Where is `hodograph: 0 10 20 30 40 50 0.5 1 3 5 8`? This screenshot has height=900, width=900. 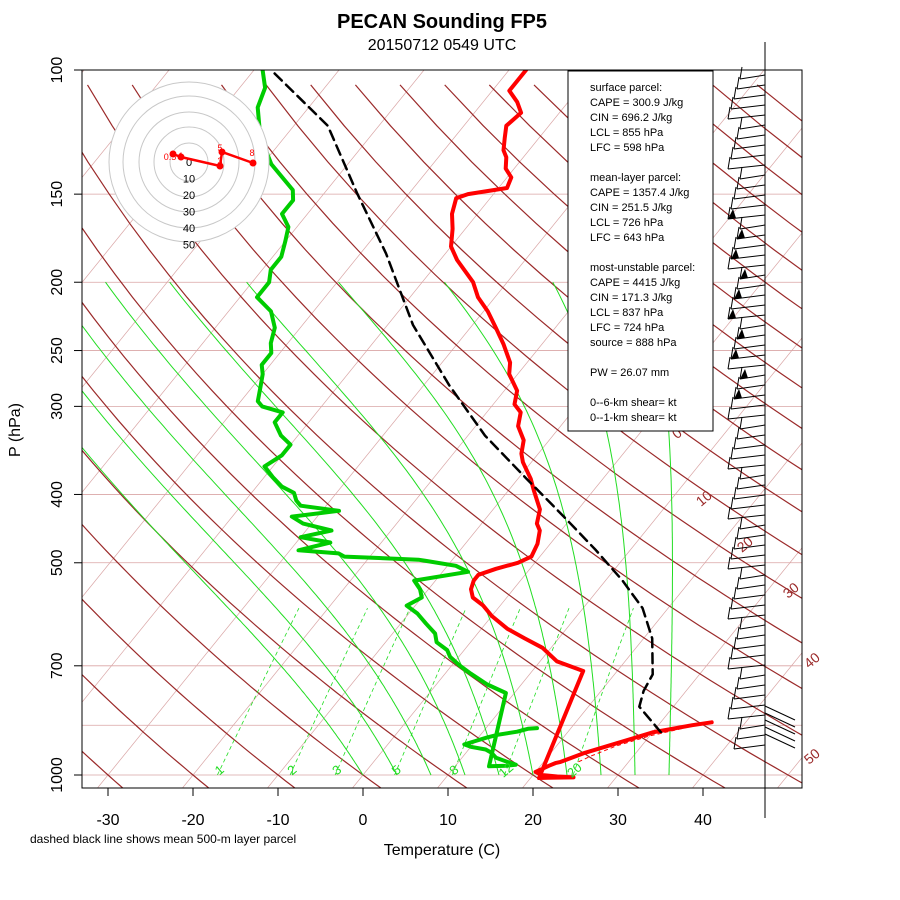 hodograph: 0 10 20 30 40 50 0.5 1 3 5 8 is located at coordinates (189, 166).